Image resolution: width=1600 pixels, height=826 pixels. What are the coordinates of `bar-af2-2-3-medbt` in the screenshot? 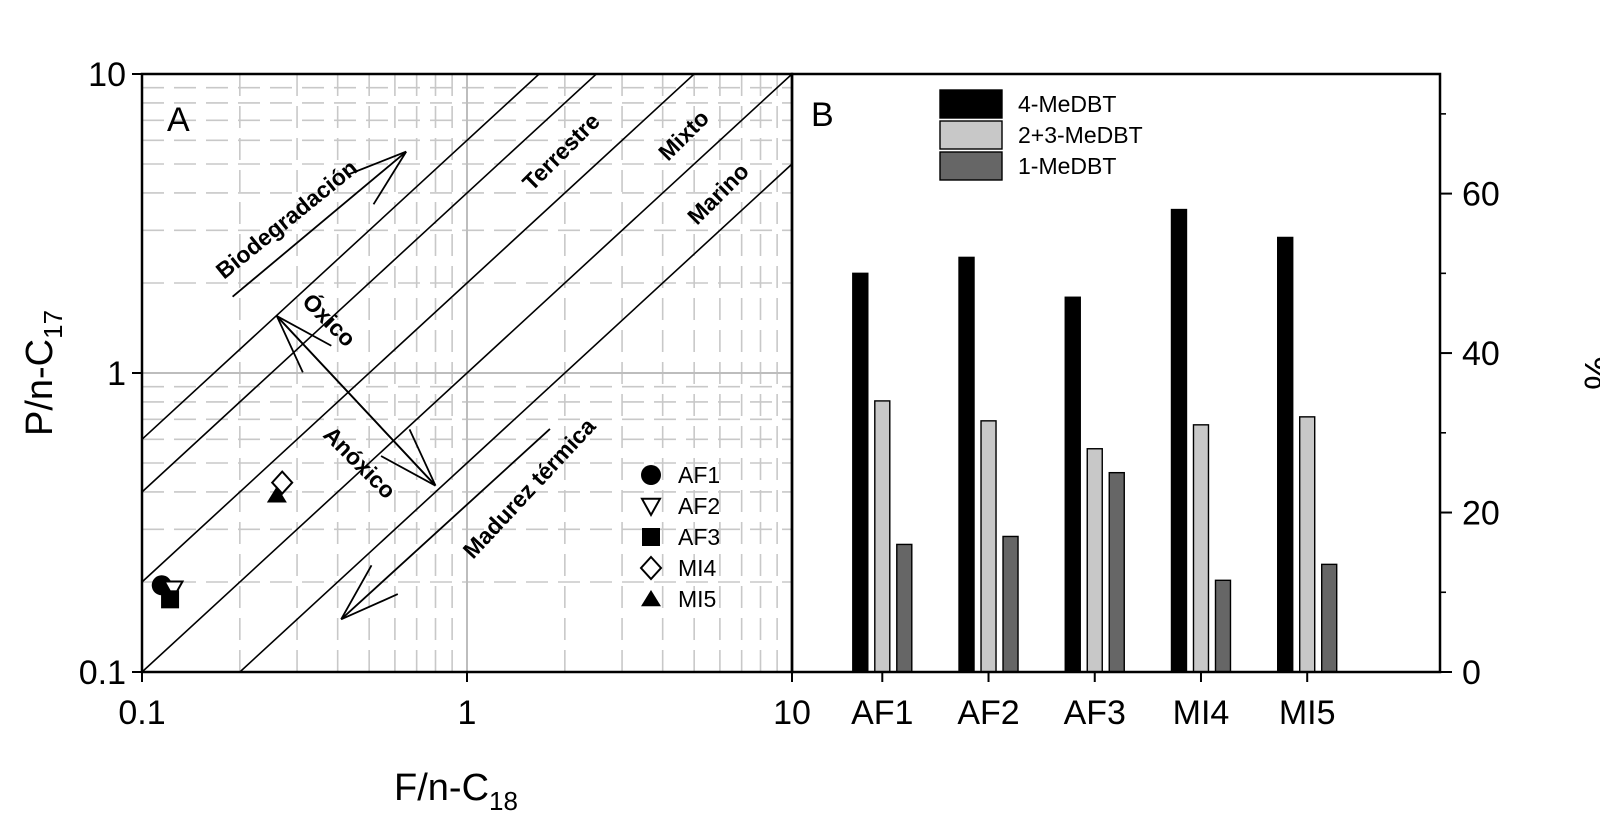 It's located at (988, 546).